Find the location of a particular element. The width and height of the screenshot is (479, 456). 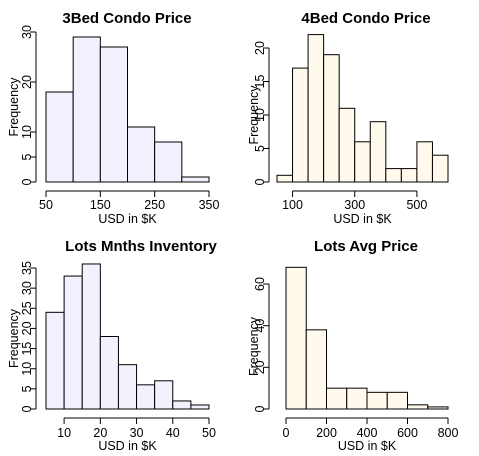

y-tick-label: 35 is located at coordinates (27, 268).